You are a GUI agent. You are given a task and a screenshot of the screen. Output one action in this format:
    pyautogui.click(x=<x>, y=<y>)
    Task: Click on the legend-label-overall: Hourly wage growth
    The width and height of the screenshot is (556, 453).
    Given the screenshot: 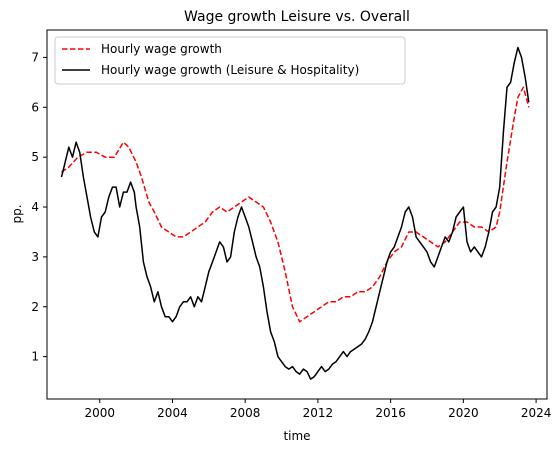 What is the action you would take?
    pyautogui.click(x=161, y=49)
    